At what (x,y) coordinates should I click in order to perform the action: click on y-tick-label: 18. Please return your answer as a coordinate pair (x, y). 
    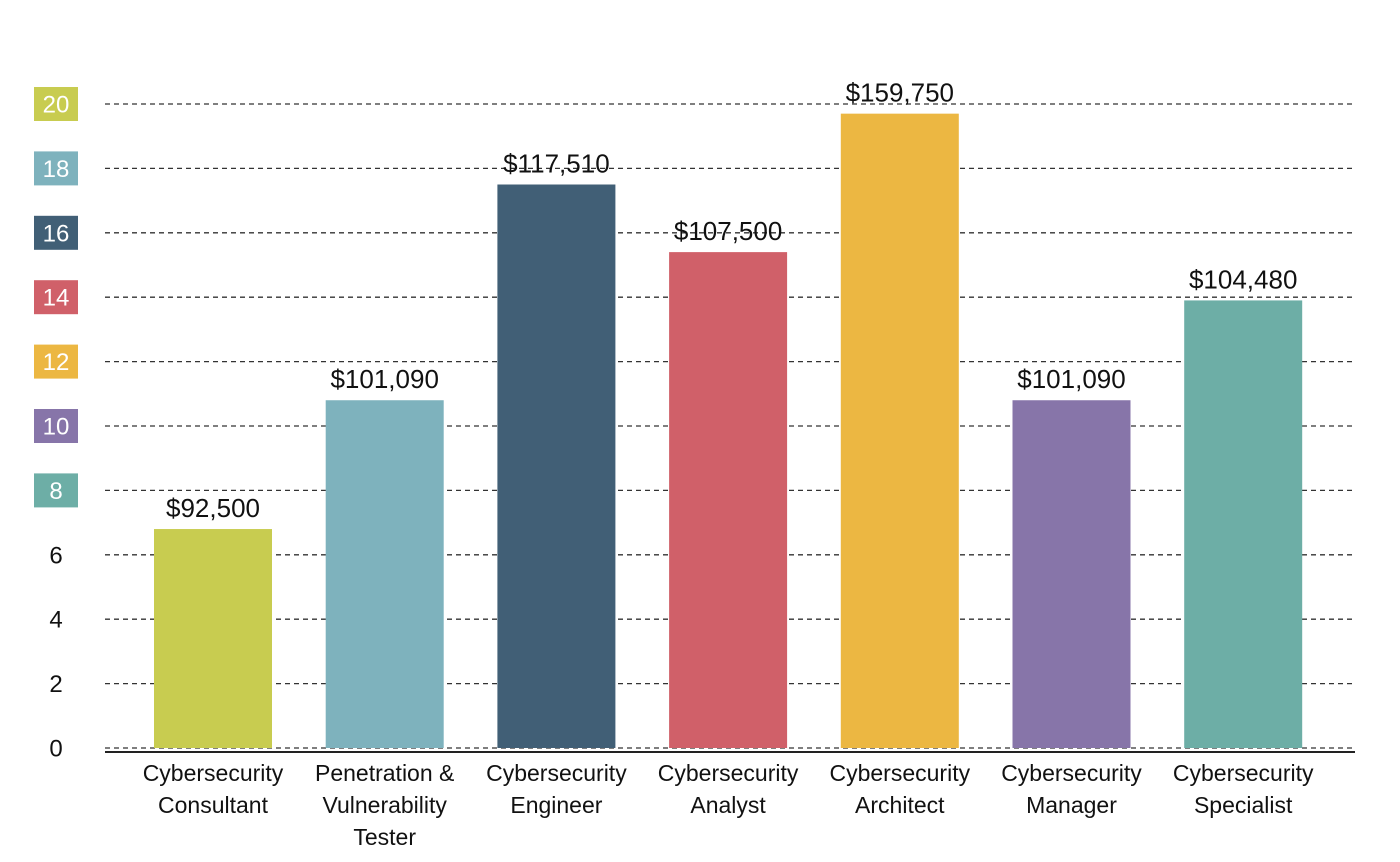
    Looking at the image, I should click on (56, 169).